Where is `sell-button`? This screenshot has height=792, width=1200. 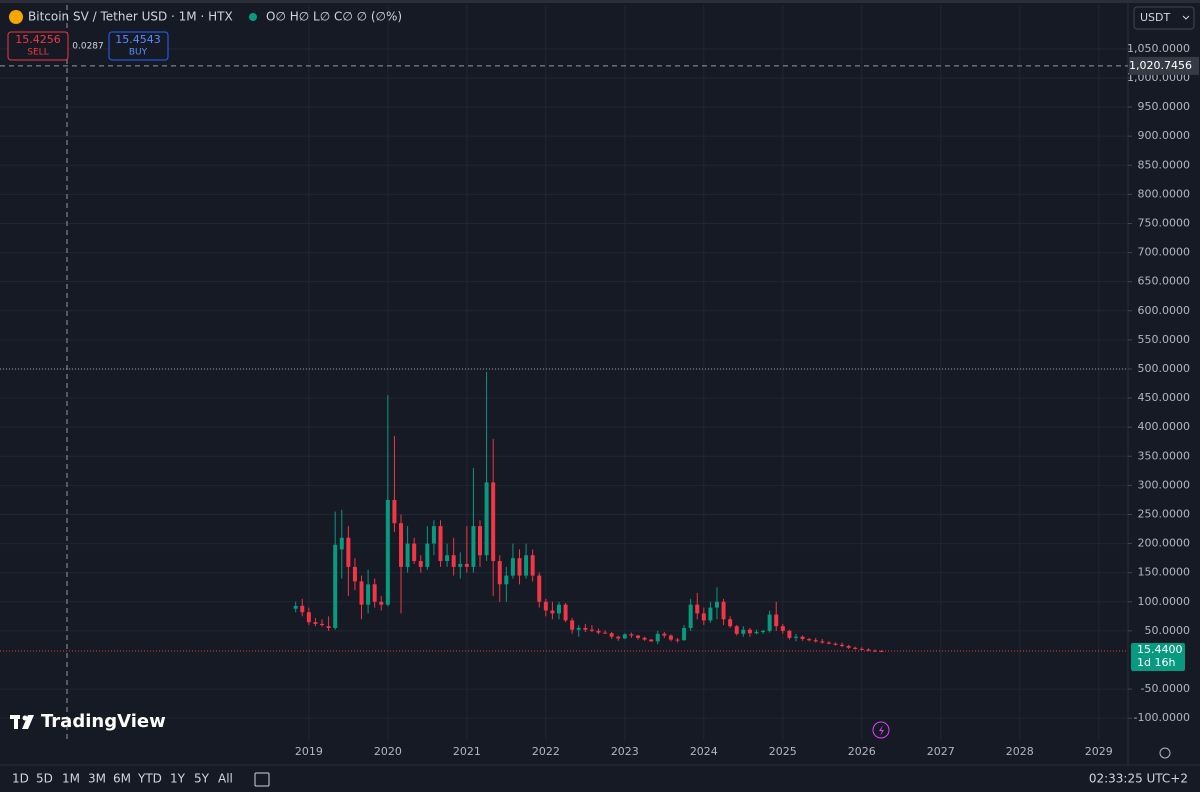
sell-button is located at coordinates (38, 46).